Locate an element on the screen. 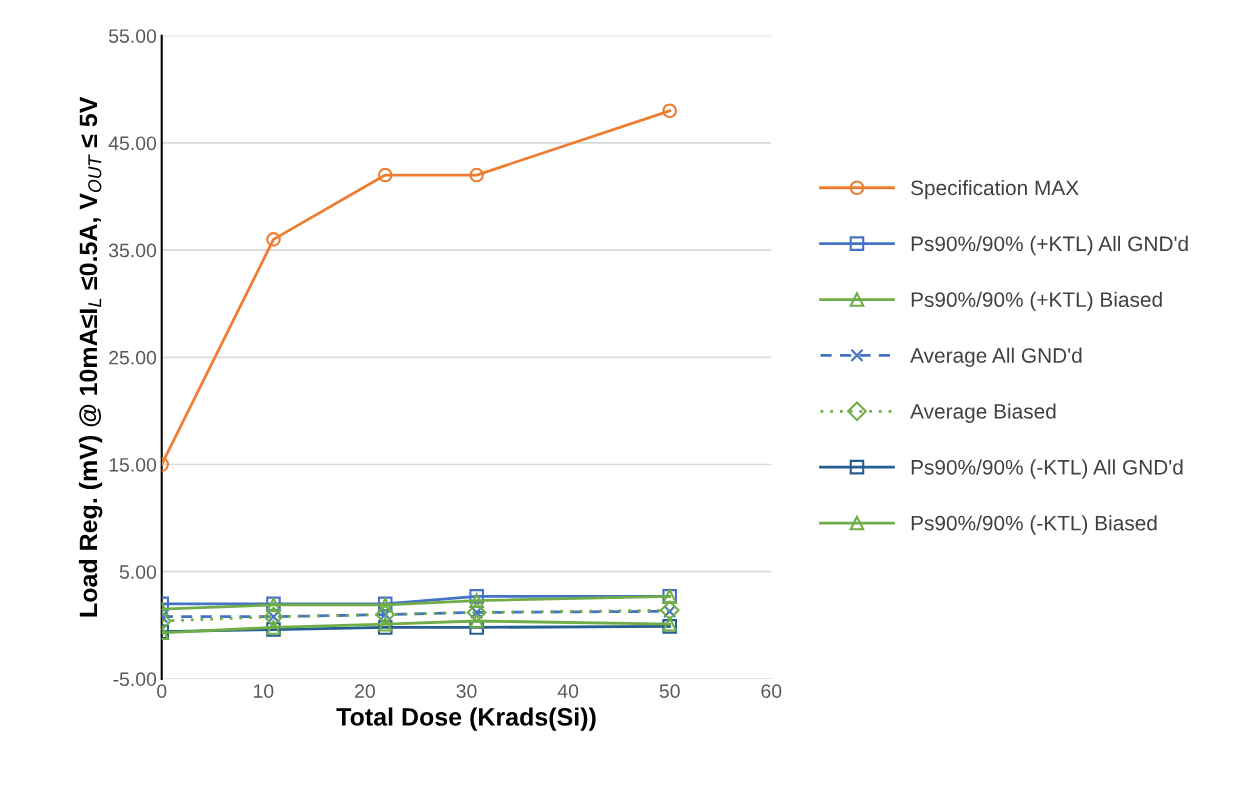  legend-label: Ps90%/90% (-KTL) All GND'd is located at coordinates (1047, 469).